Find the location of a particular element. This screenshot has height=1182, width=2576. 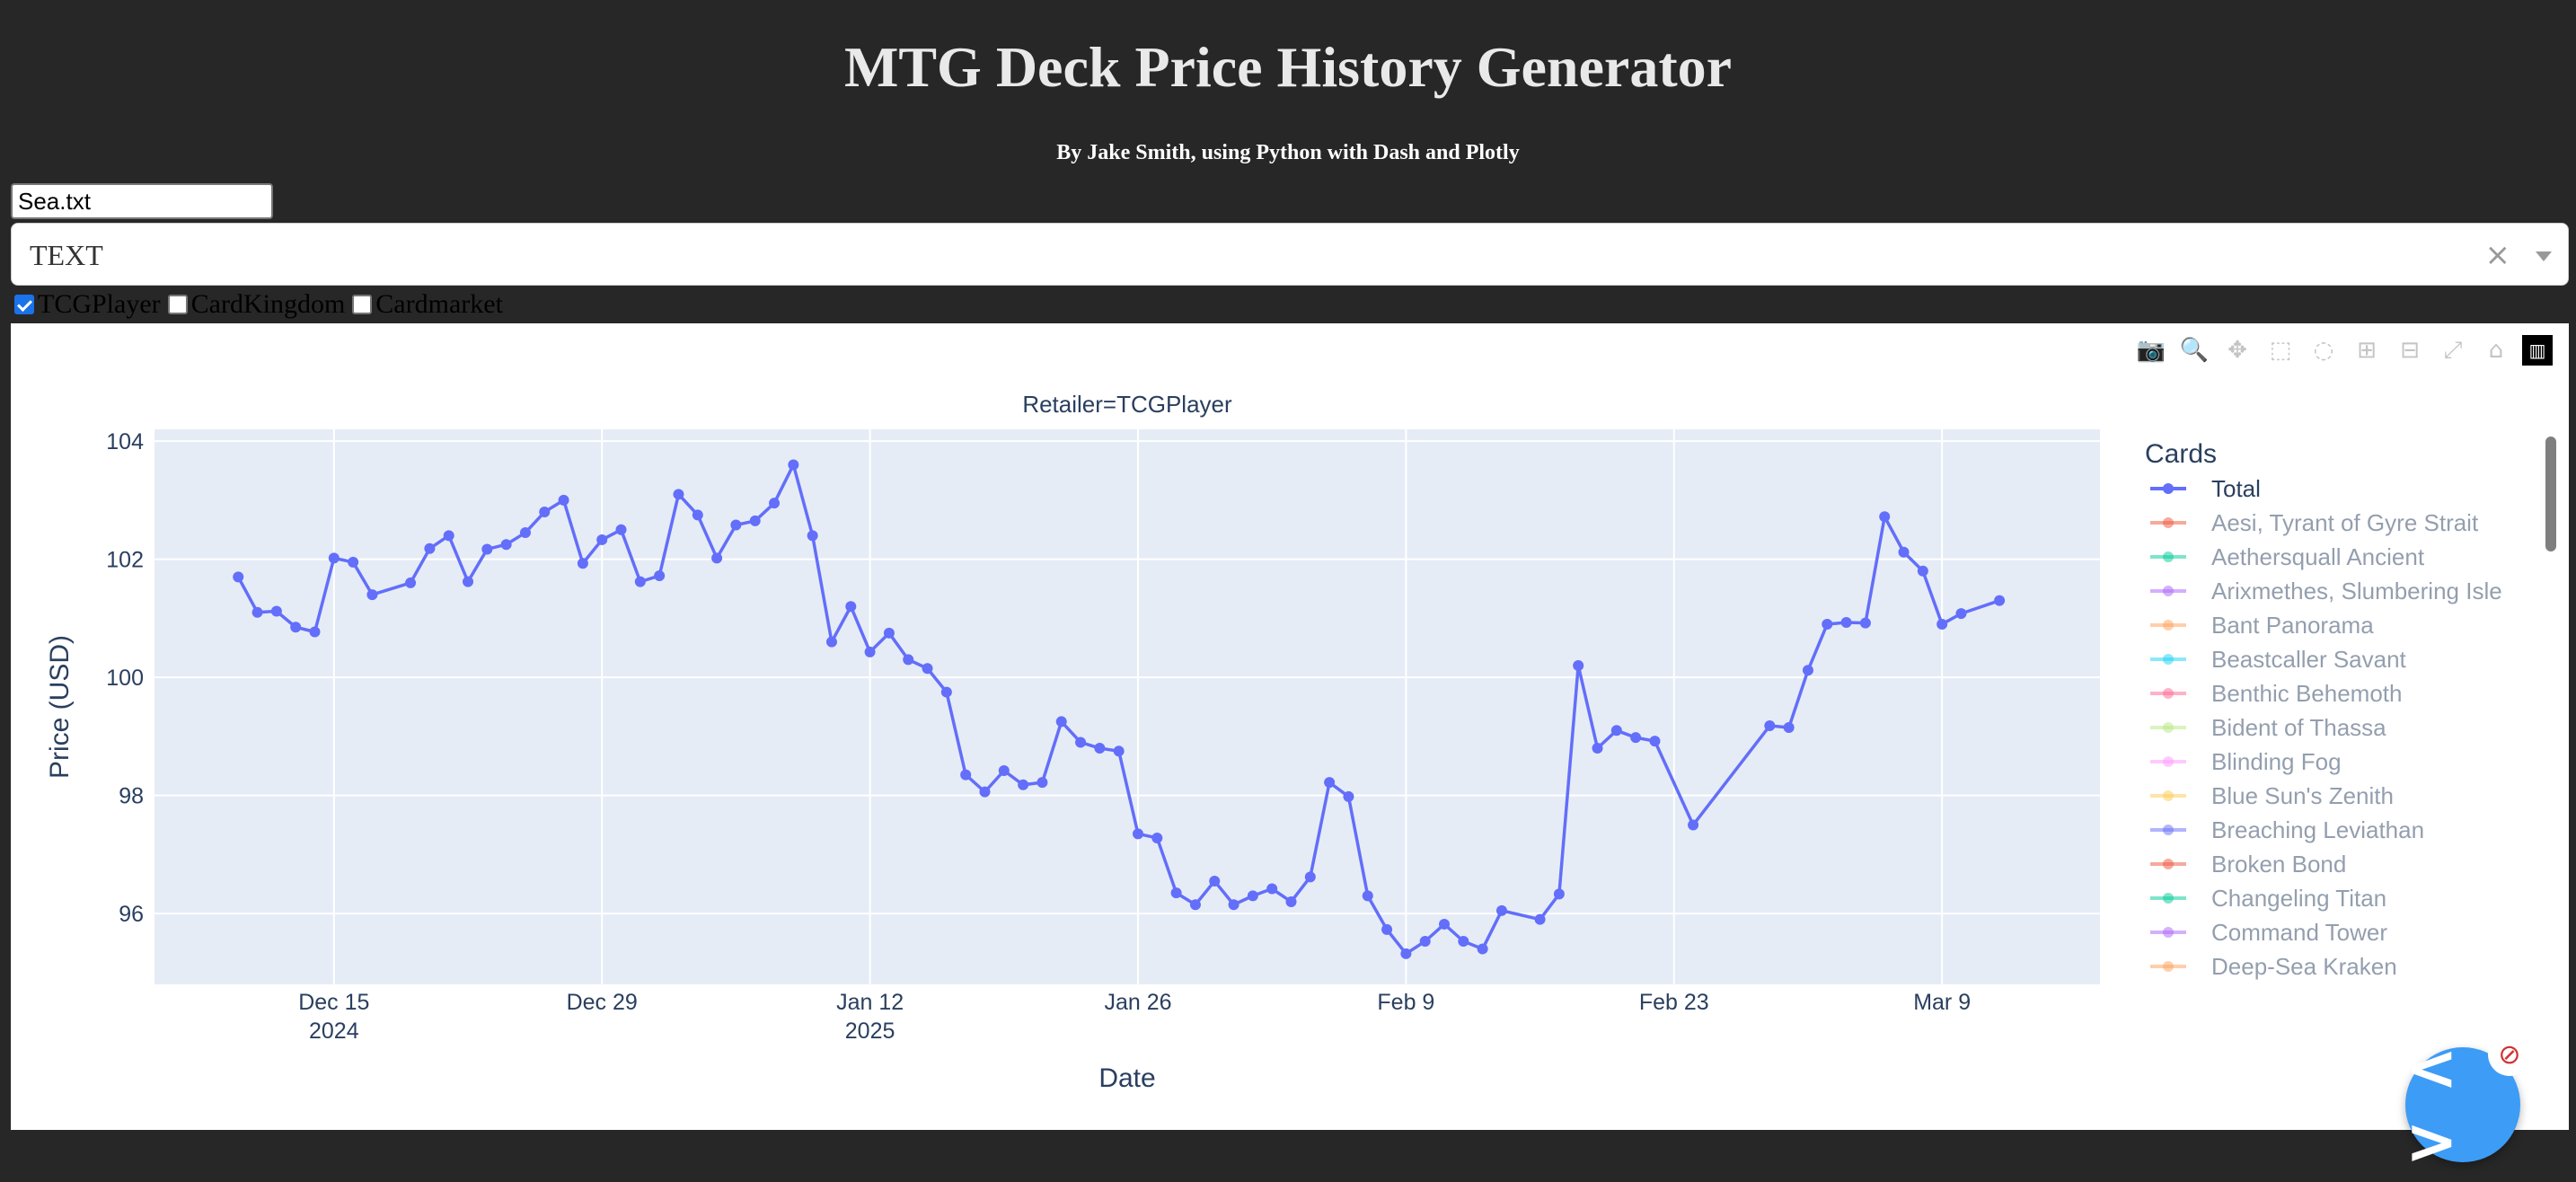

x-tick-label: Dec 15 is located at coordinates (333, 1003).